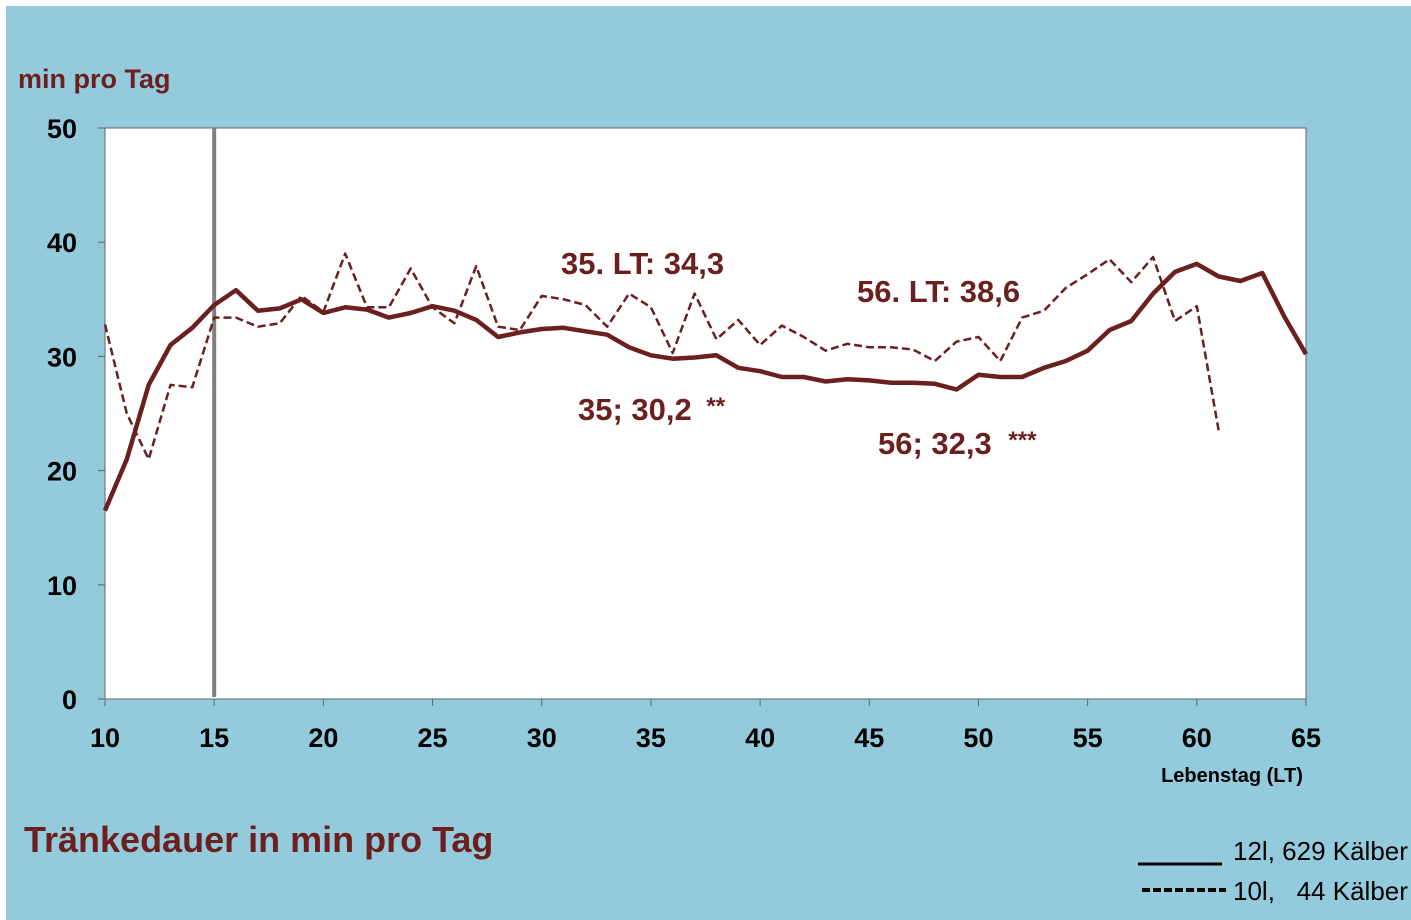 This screenshot has width=1411, height=920. I want to click on annotation-solid-day56-value: 56; 32,3, so click(935, 443).